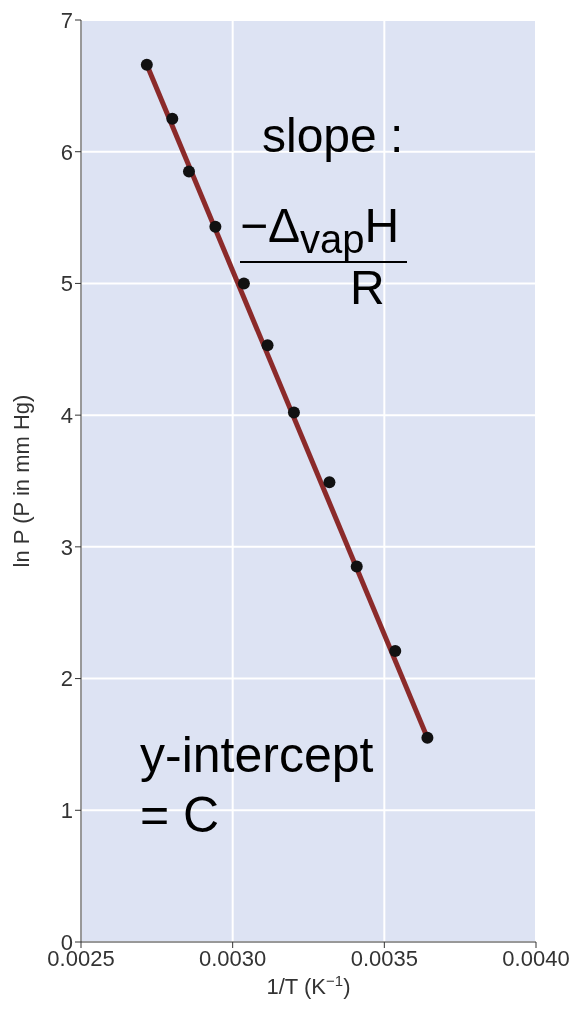  Describe the element at coordinates (66, 811) in the screenshot. I see `y-tick-label: 1` at that location.